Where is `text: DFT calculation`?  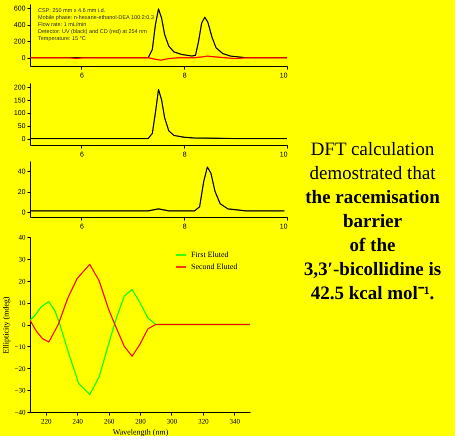
text: DFT calculation is located at coordinates (372, 149).